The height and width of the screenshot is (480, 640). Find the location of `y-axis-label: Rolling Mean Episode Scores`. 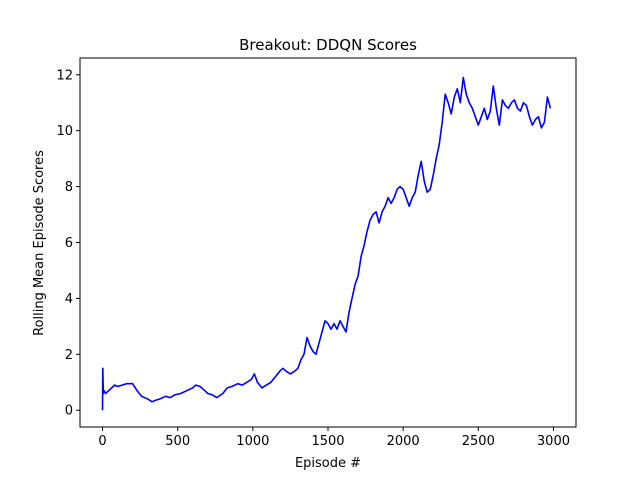

y-axis-label: Rolling Mean Episode Scores is located at coordinates (39, 243).